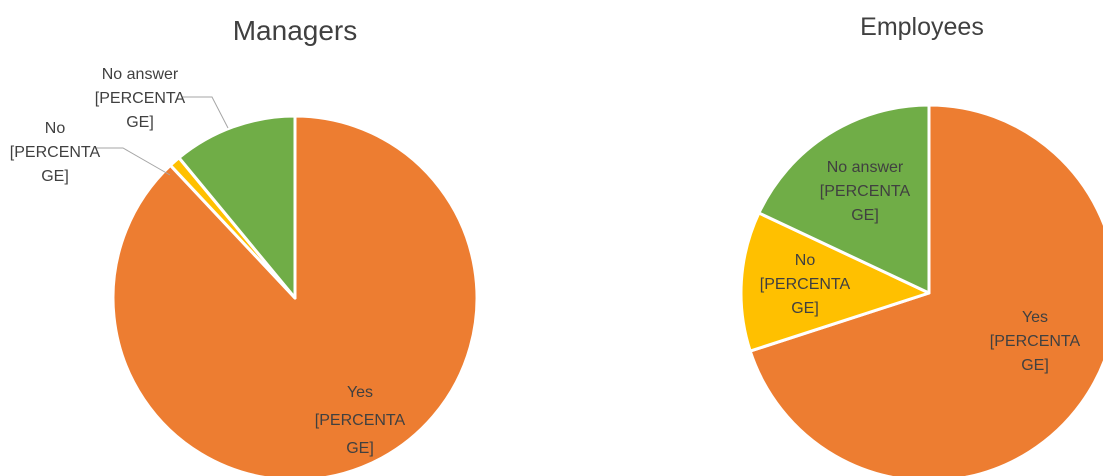 Image resolution: width=1103 pixels, height=476 pixels. Describe the element at coordinates (237, 207) in the screenshot. I see `managers-slice-no-answer` at that location.